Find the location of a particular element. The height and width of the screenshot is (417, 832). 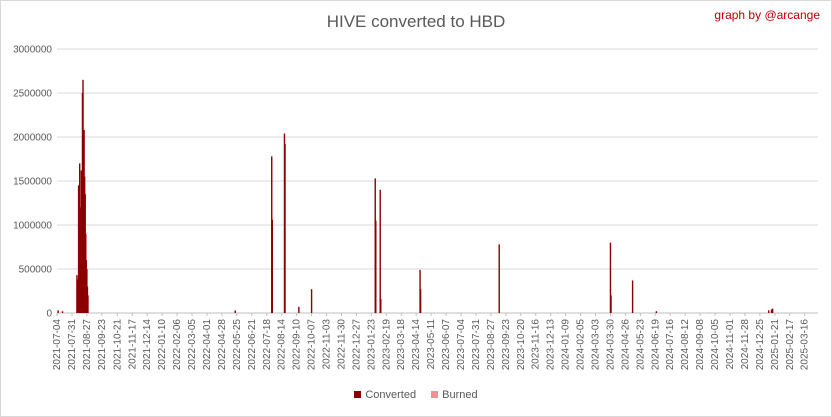

x-tick-label: 2024-11-01 is located at coordinates (730, 344).